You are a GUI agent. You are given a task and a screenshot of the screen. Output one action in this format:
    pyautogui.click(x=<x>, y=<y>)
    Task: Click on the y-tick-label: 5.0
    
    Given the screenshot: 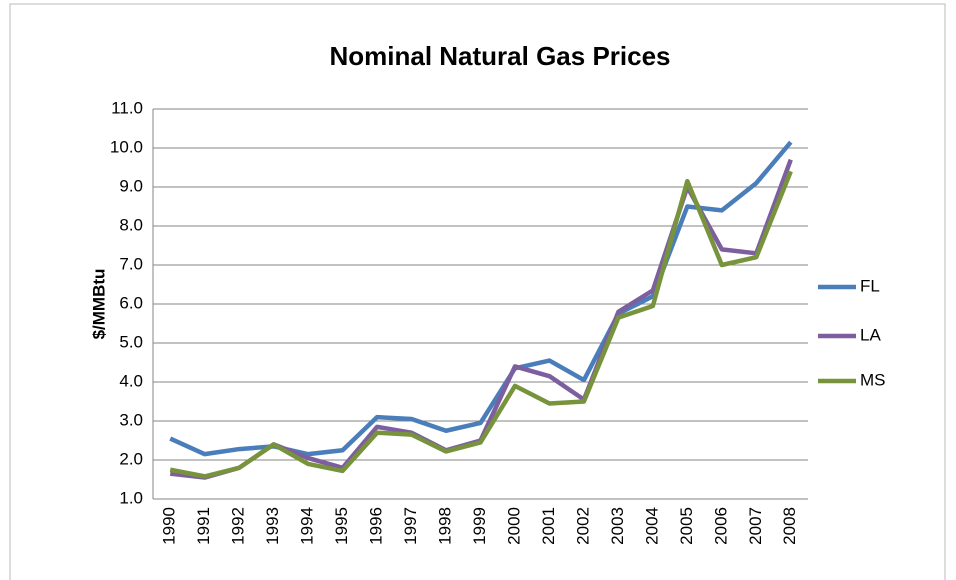 What is the action you would take?
    pyautogui.click(x=131, y=341)
    